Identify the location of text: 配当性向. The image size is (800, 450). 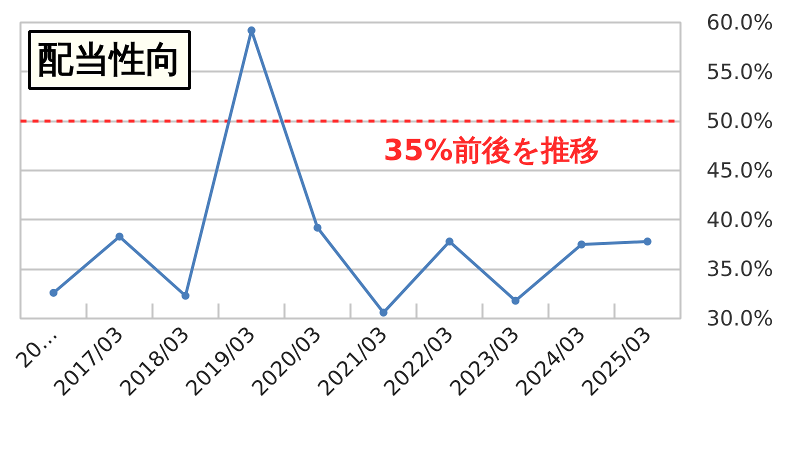
(110, 60).